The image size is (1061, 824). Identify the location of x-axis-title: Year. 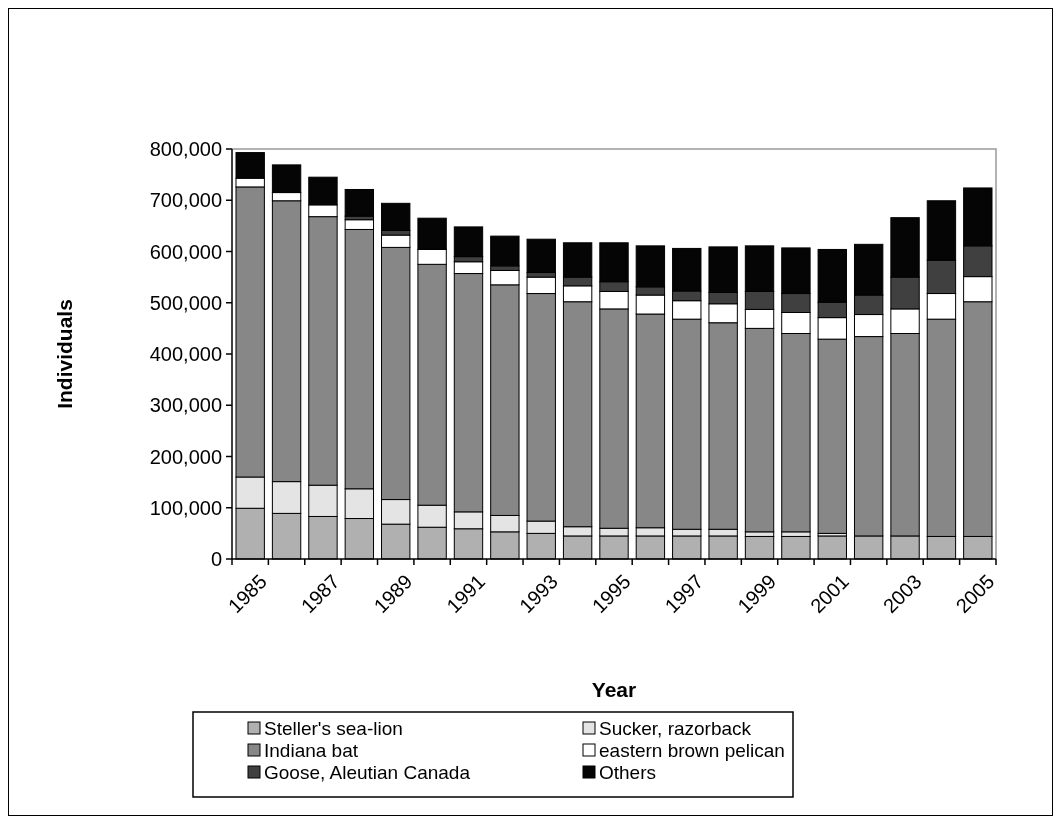
(614, 689).